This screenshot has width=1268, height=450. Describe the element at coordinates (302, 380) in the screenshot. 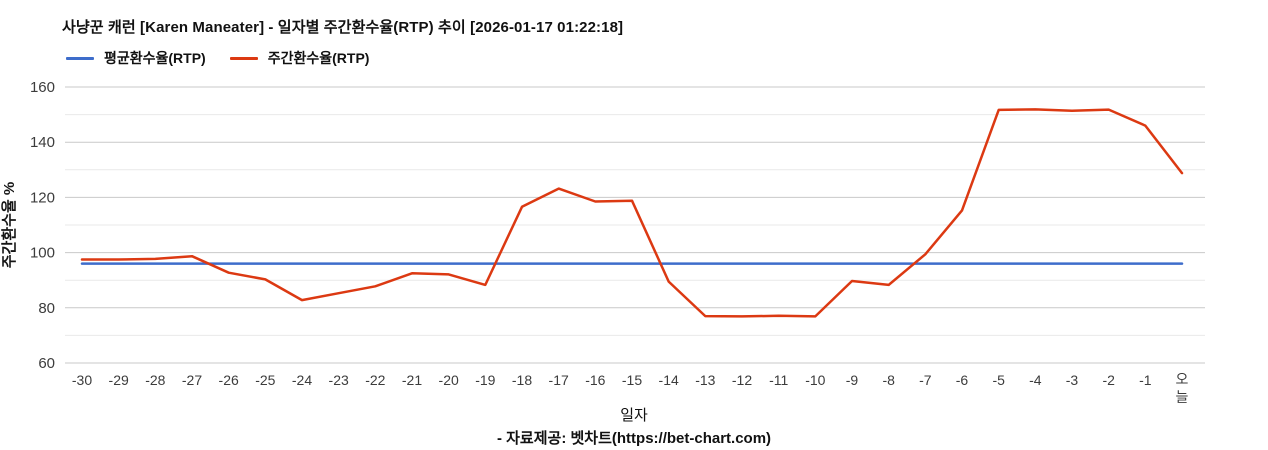

I see `x-tick-label: -24` at that location.